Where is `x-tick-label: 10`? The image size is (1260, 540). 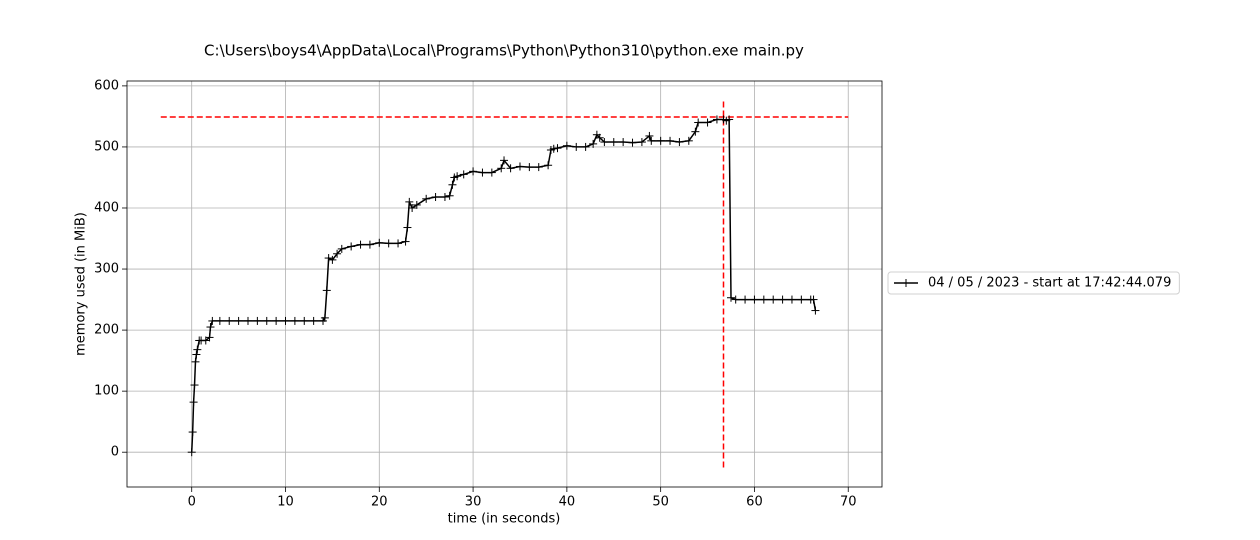 x-tick-label: 10 is located at coordinates (285, 502).